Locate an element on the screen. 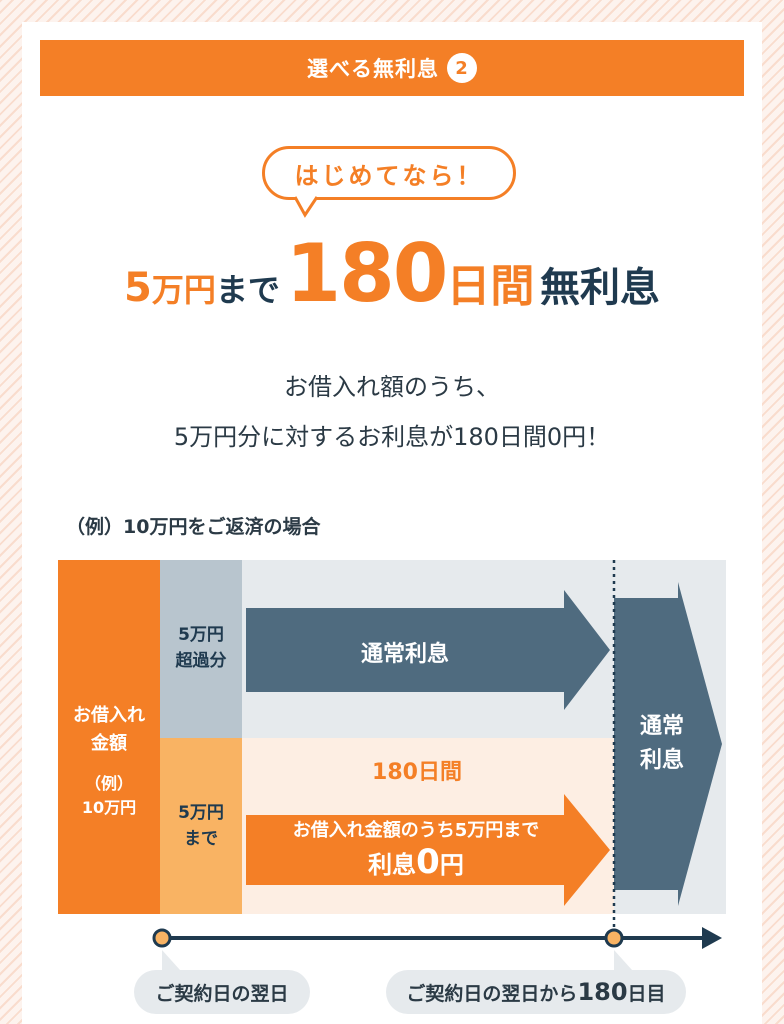 This screenshot has height=1024, width=784. bubble-text: はじめてなら！ is located at coordinates (389, 175).